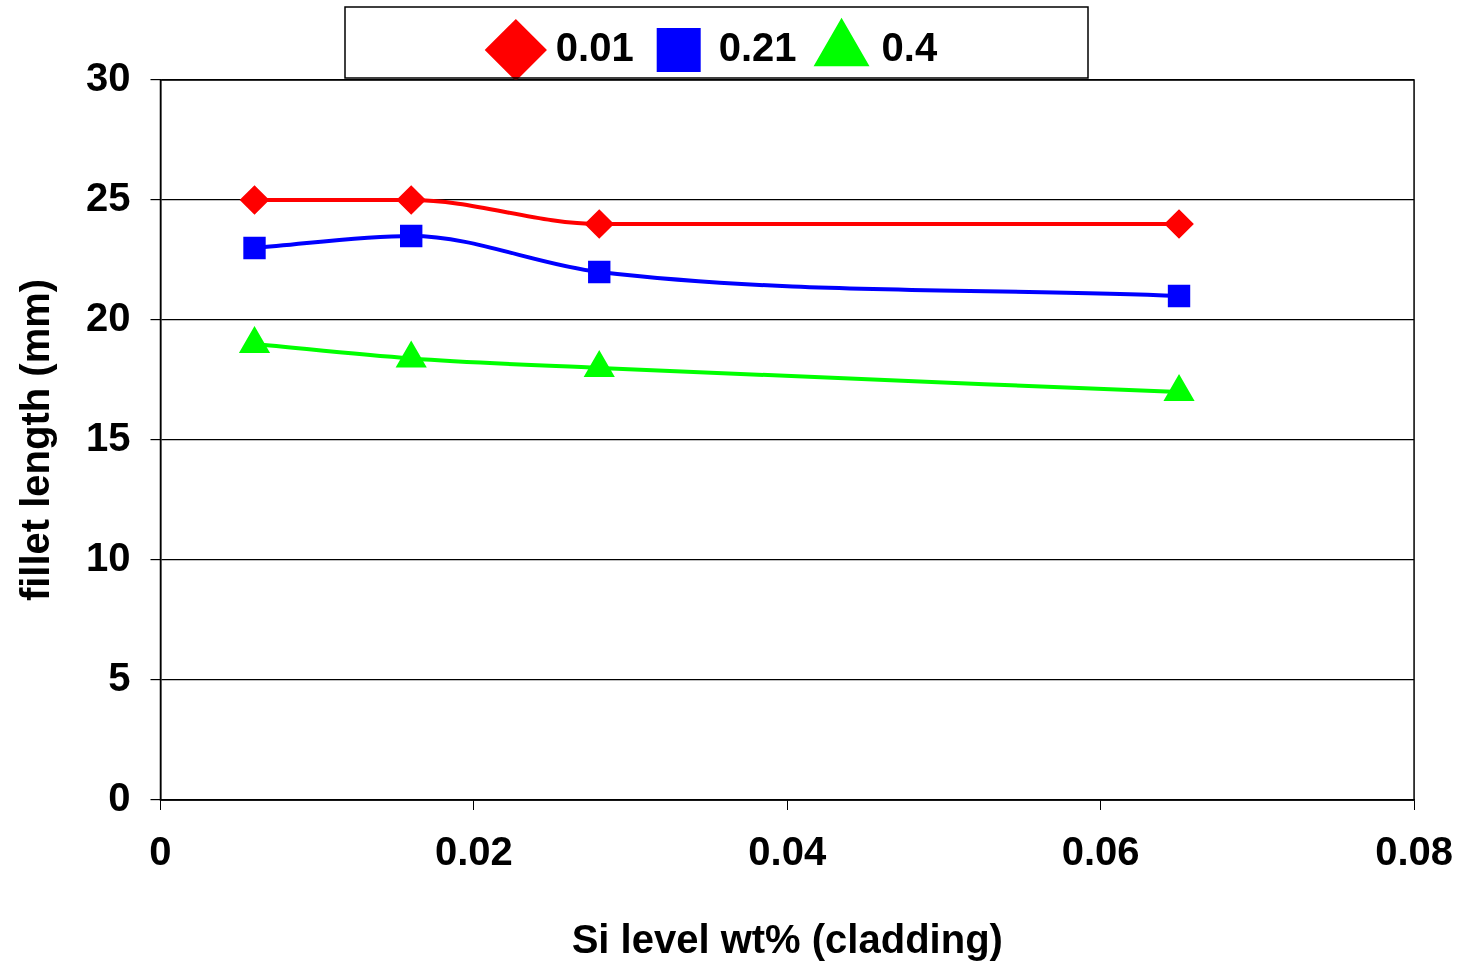 This screenshot has height=970, width=1473. Describe the element at coordinates (35, 440) in the screenshot. I see `y-axis-title: fillet length (mm)` at that location.